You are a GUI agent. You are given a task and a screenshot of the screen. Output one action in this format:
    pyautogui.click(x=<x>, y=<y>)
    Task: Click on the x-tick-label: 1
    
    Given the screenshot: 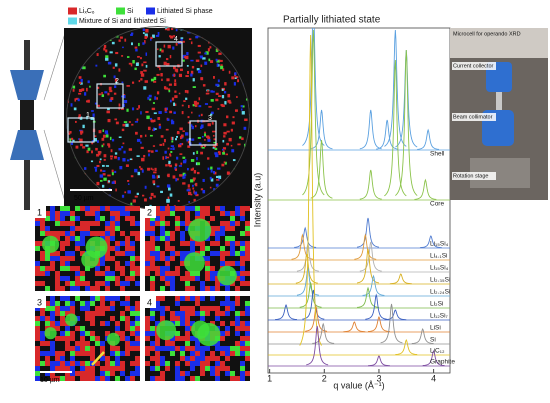 What is the action you would take?
    pyautogui.click(x=269, y=378)
    